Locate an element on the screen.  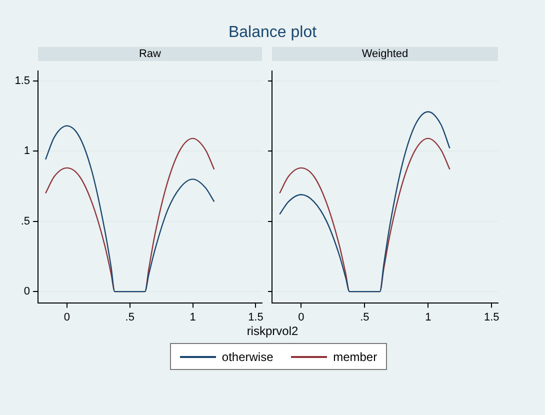
chart-title: Balance plot is located at coordinates (272, 33).